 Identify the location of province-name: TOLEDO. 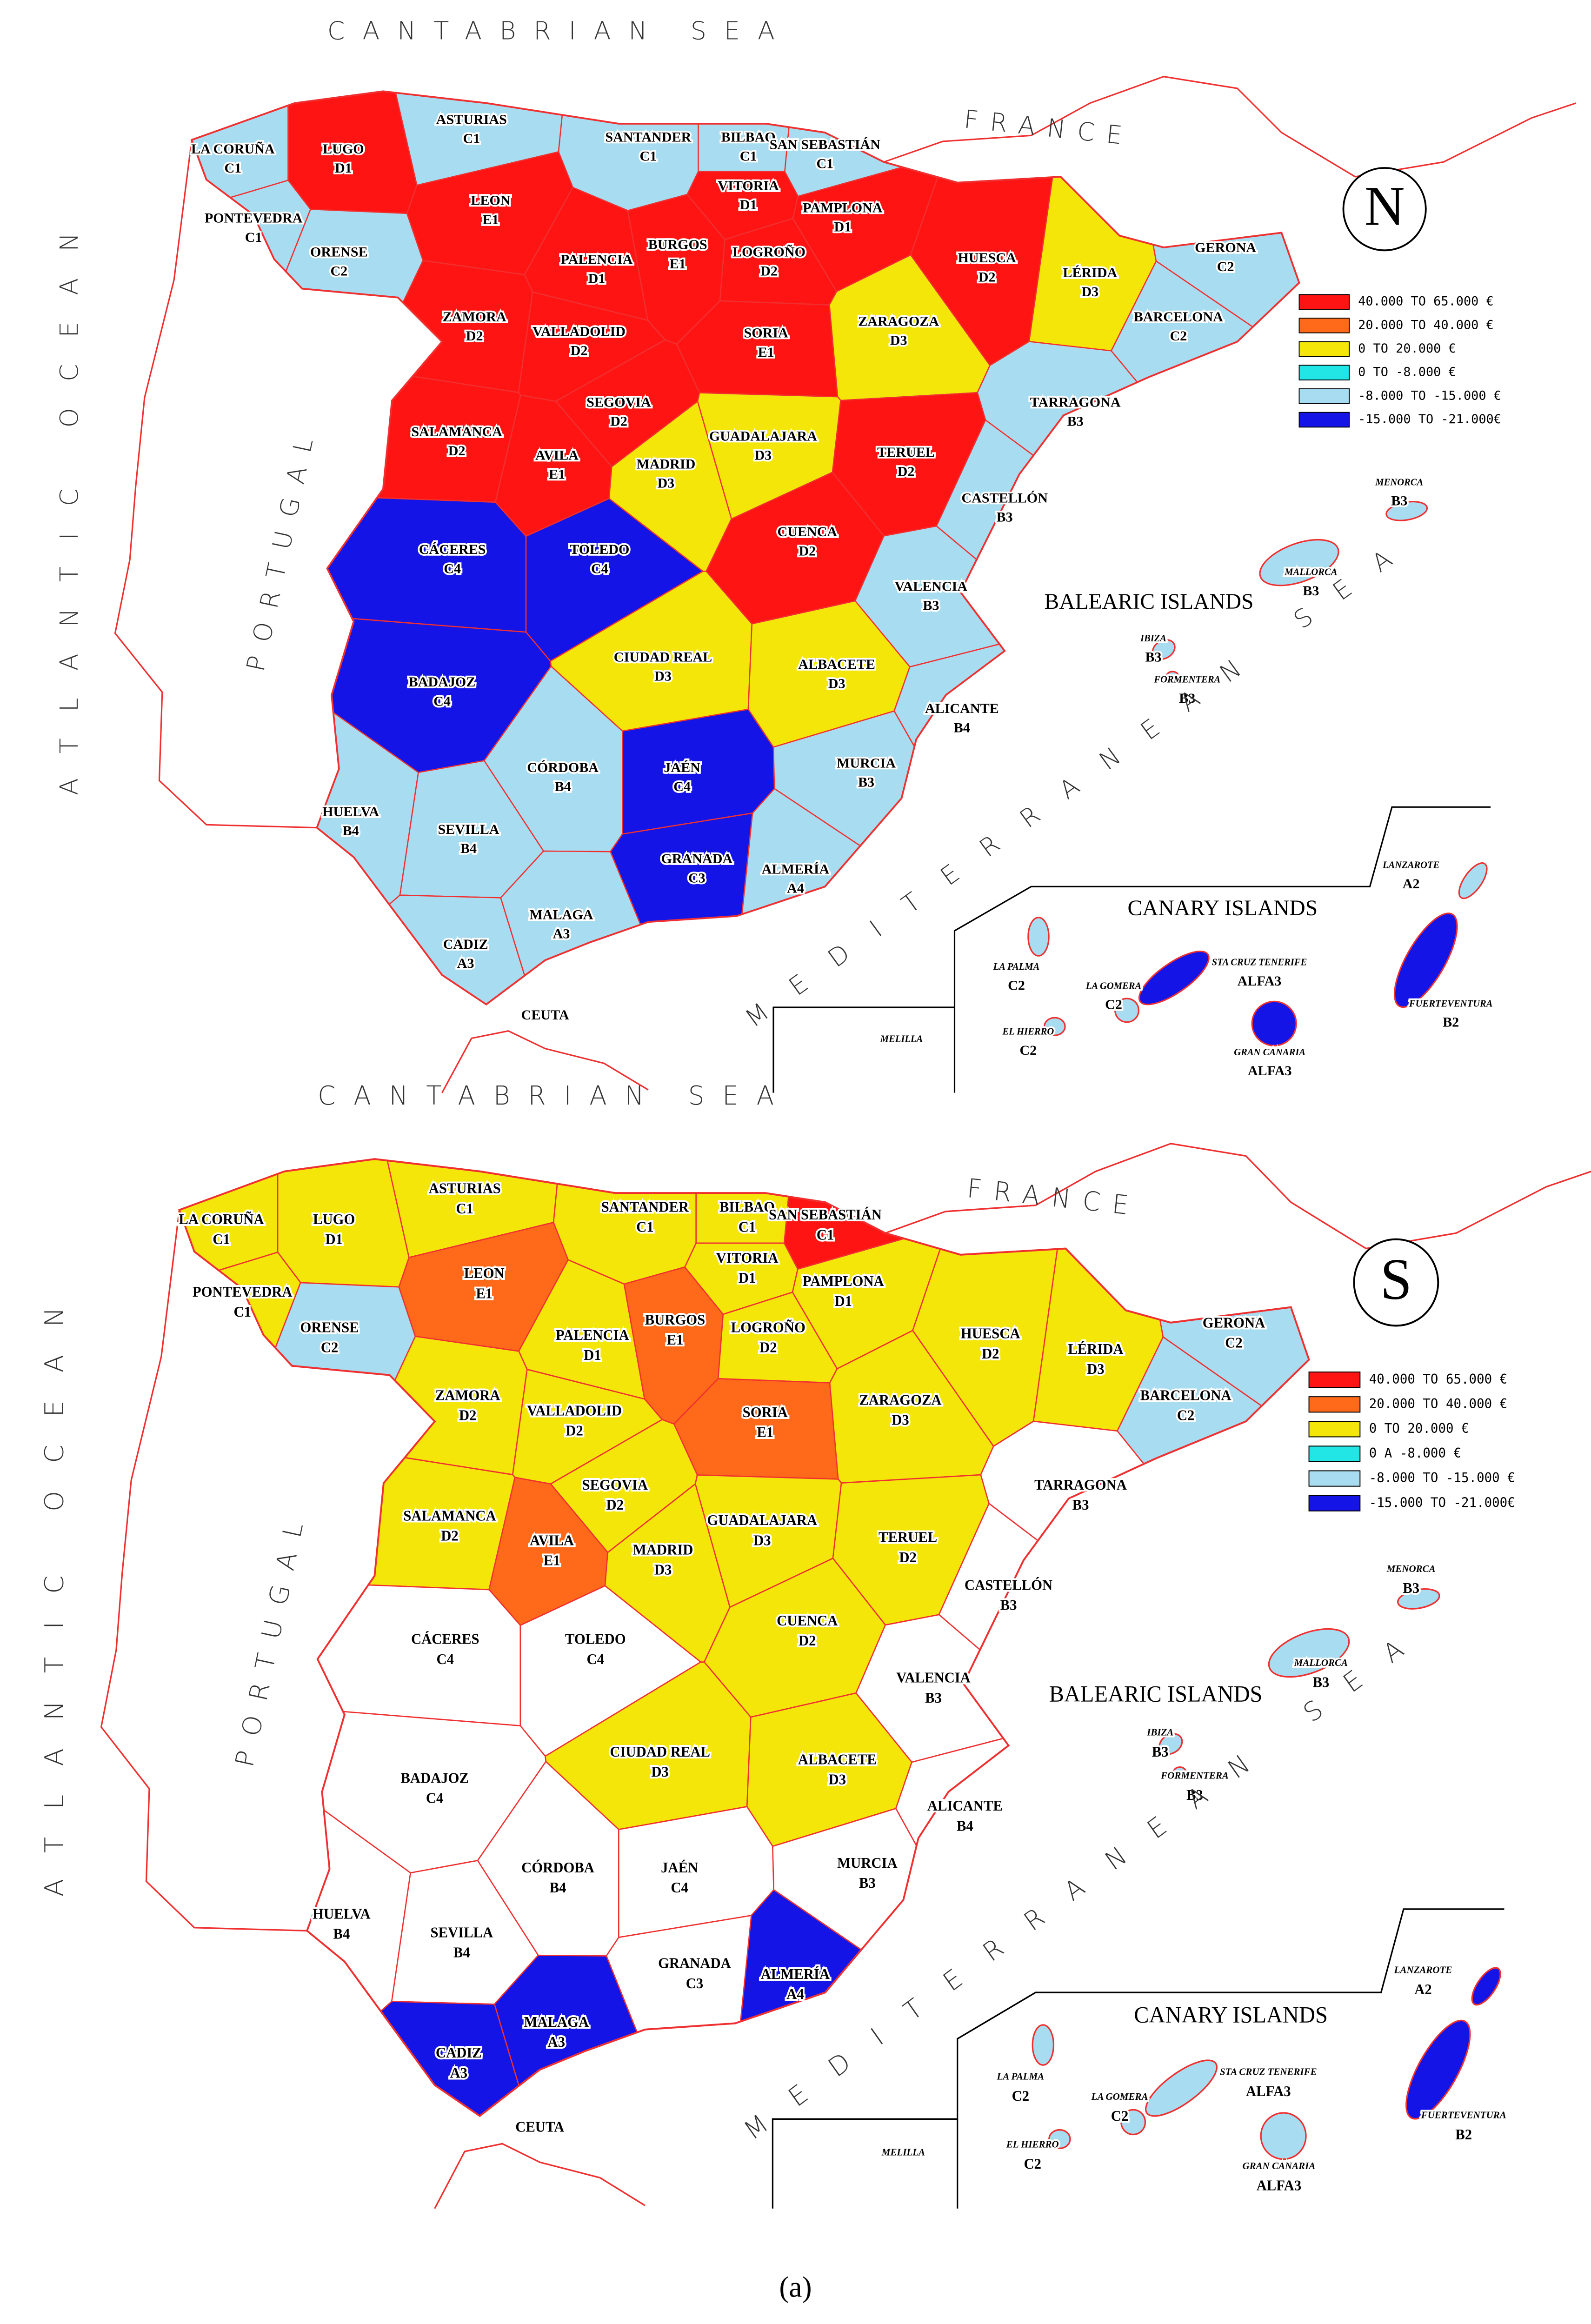
(599, 549).